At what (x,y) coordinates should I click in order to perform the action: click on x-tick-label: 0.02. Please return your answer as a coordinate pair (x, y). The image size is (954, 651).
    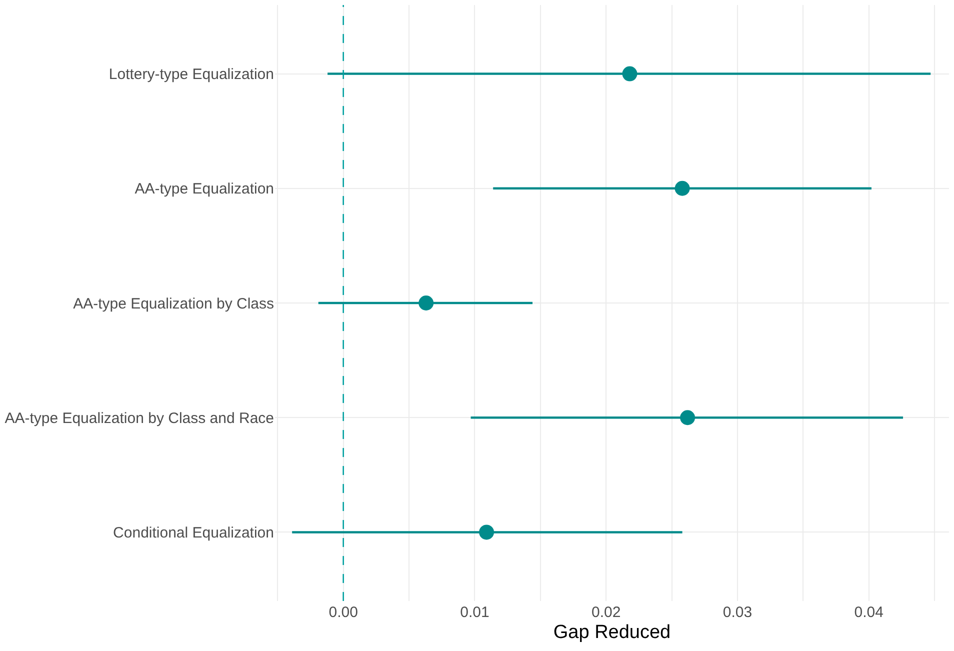
    Looking at the image, I should click on (606, 612).